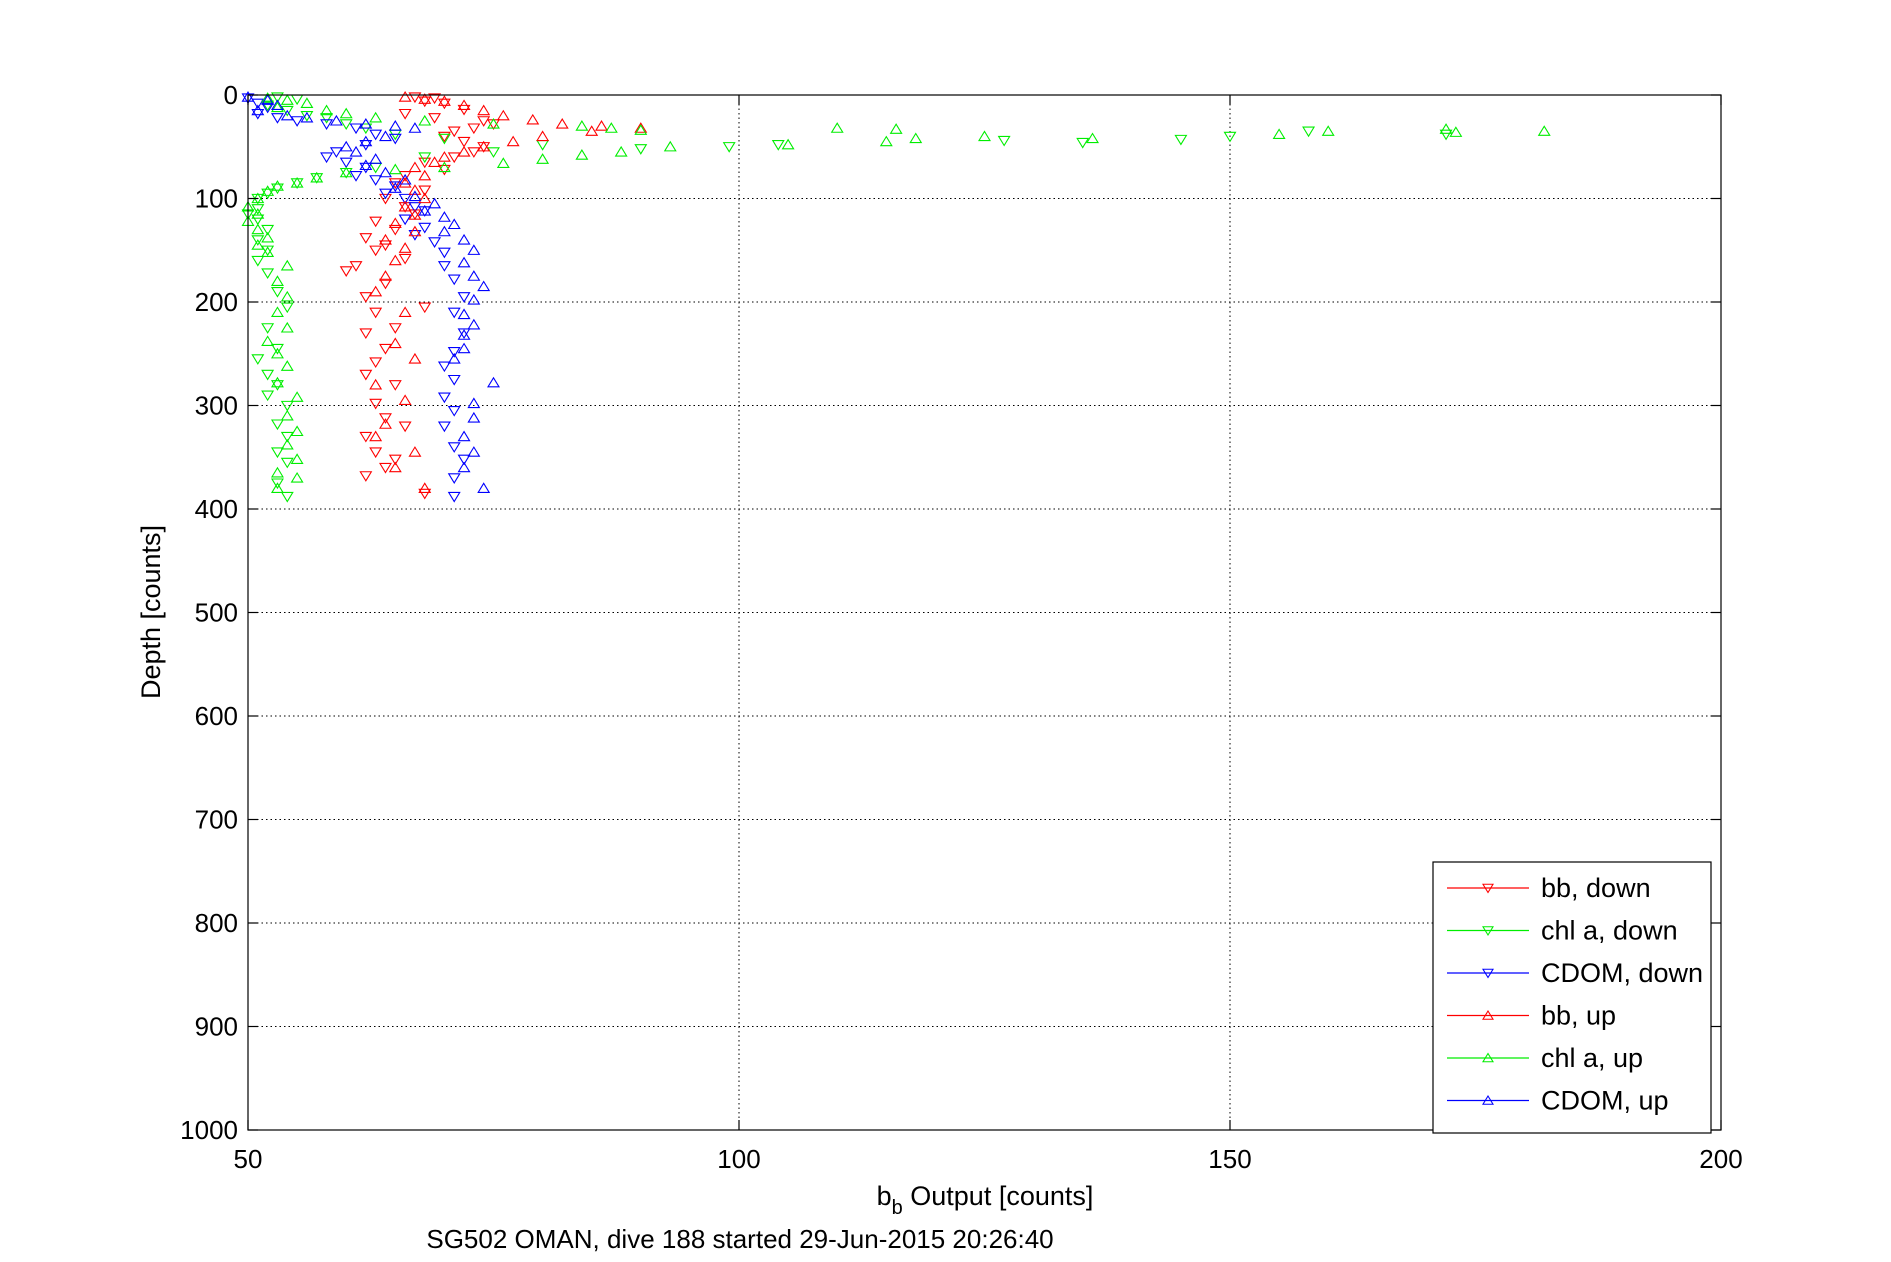  I want to click on legend-item: CDOM, down, so click(1575, 973).